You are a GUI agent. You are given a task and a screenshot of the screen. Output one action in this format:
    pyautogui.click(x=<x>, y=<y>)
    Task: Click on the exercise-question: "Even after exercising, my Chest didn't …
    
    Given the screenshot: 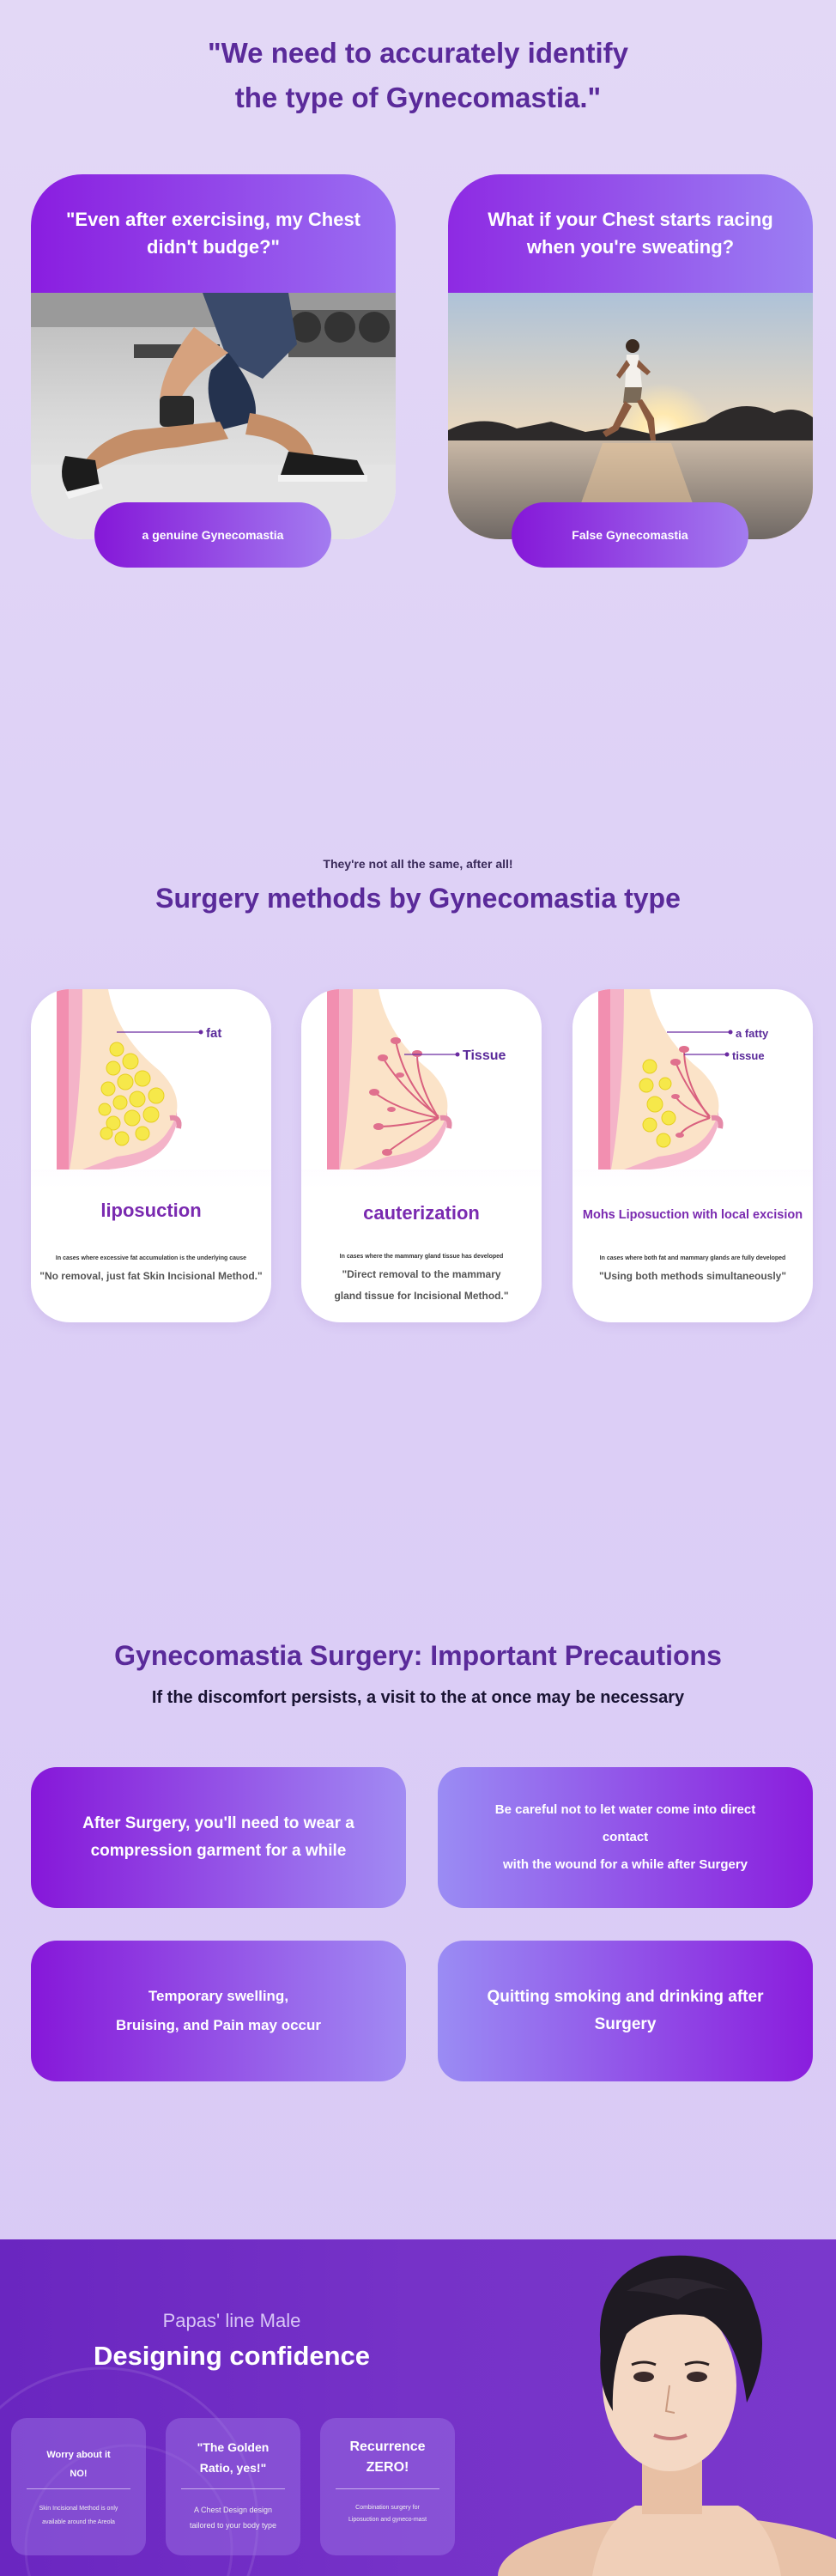 What is the action you would take?
    pyautogui.click(x=213, y=233)
    